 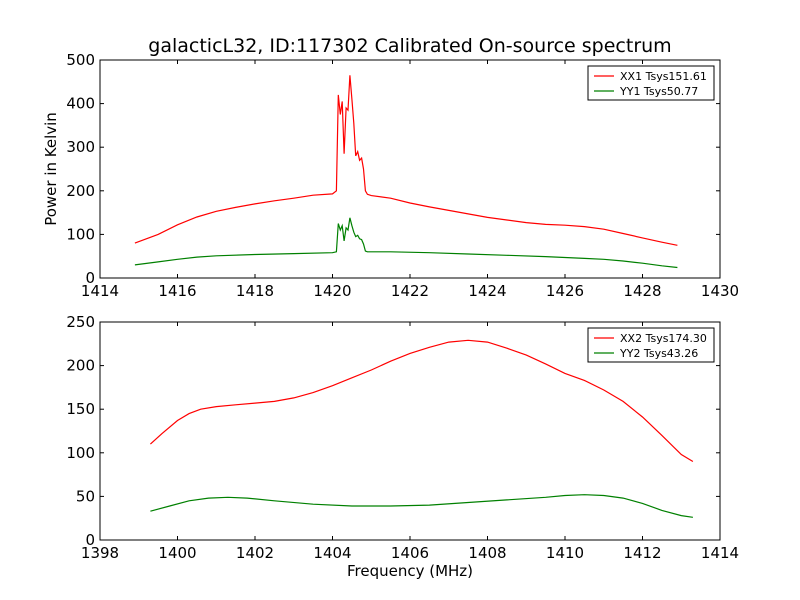 I want to click on legend: XX1 Tsys151.61 YY1 Tsys50.77, so click(x=651, y=83).